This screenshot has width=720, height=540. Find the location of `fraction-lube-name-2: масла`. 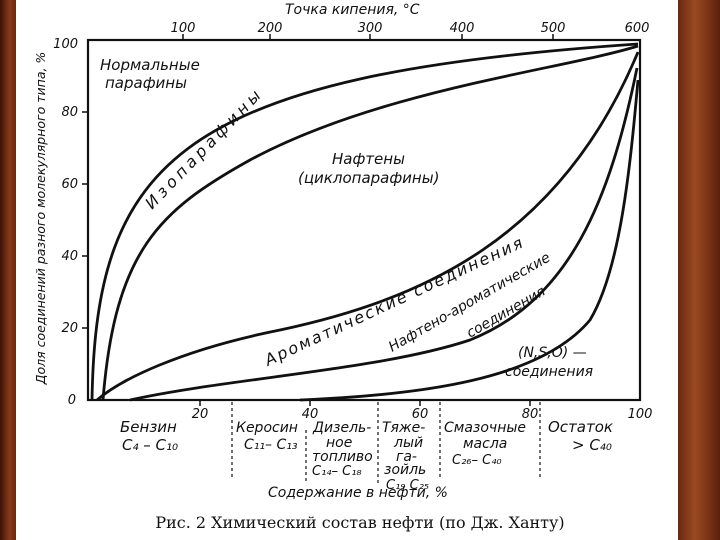

fraction-lube-name-2: масла is located at coordinates (485, 444).